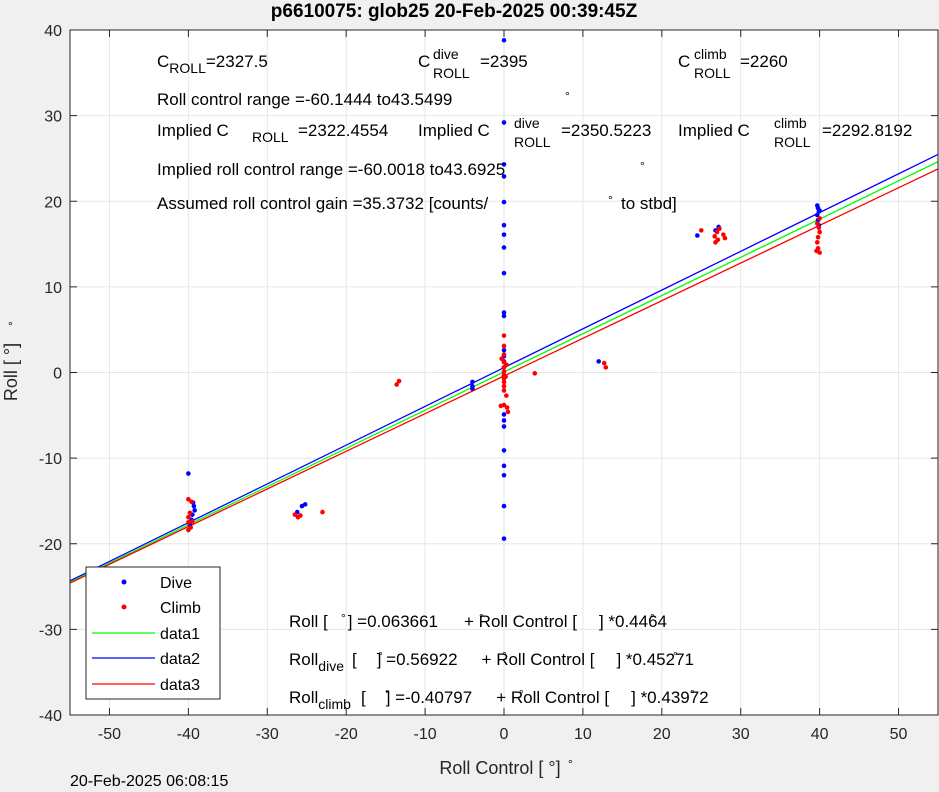  Describe the element at coordinates (499, 768) in the screenshot. I see `x-axis-label: Roll Control [ °]` at that location.